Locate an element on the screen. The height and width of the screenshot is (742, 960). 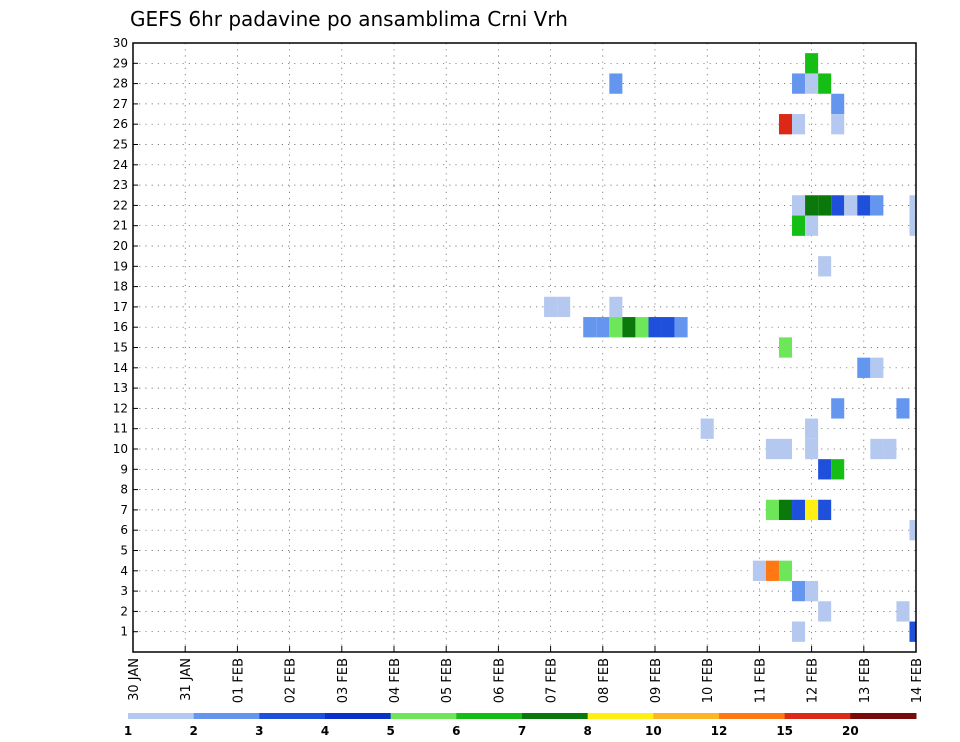
y-tick-label: 23 is located at coordinates (120, 185).